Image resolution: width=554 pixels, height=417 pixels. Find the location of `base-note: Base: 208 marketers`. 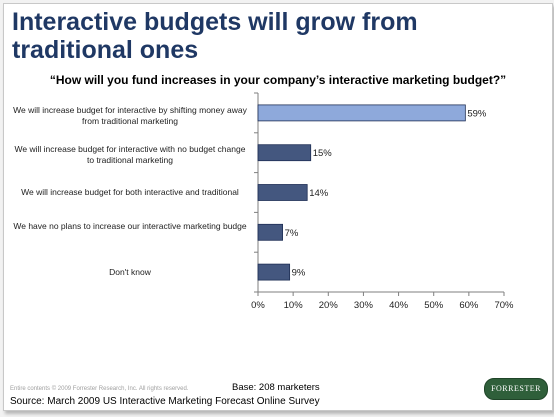

base-note: Base: 208 marketers is located at coordinates (276, 387).